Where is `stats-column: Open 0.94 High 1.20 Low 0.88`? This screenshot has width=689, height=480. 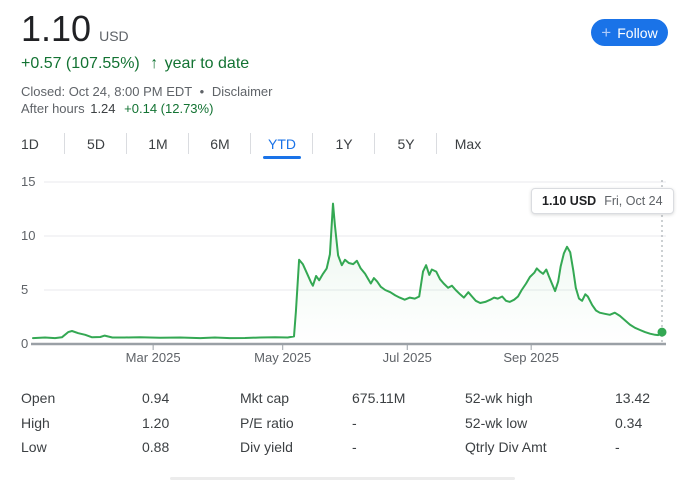 stats-column: Open 0.94 High 1.20 Low 0.88 is located at coordinates (126, 428).